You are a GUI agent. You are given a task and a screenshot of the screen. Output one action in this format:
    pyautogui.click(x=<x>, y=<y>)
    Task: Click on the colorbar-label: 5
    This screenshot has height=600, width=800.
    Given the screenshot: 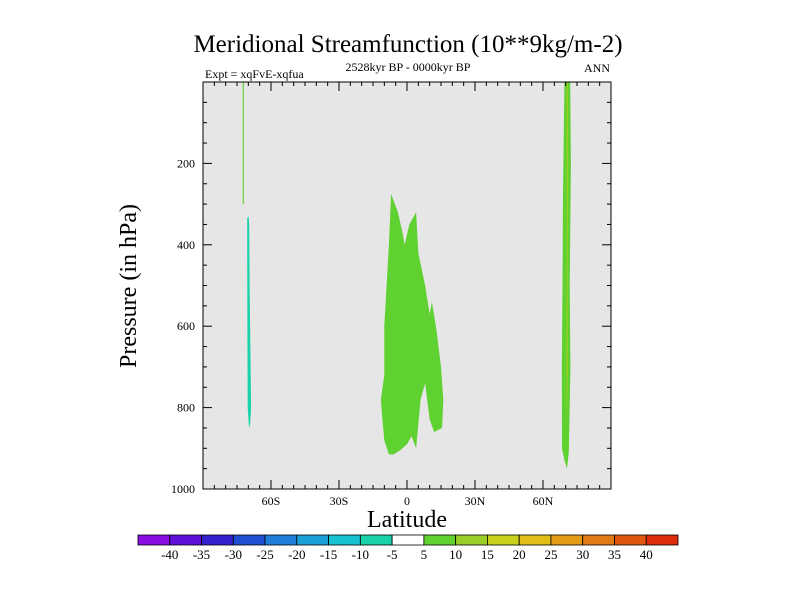 What is the action you would take?
    pyautogui.click(x=424, y=554)
    